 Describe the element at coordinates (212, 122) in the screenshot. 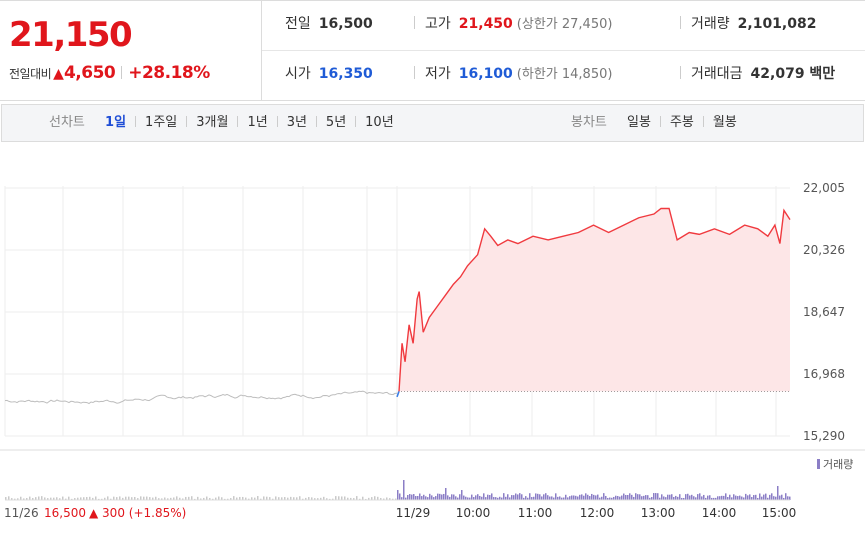

I see `tab-period-2: 3개월` at that location.